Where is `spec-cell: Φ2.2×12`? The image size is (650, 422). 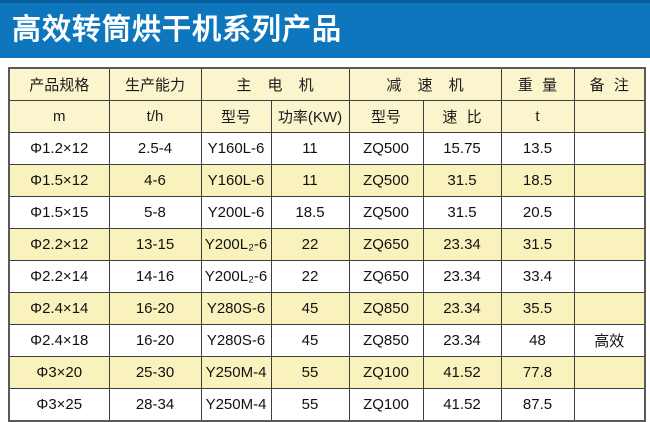
spec-cell: Φ2.2×12 is located at coordinates (59, 244).